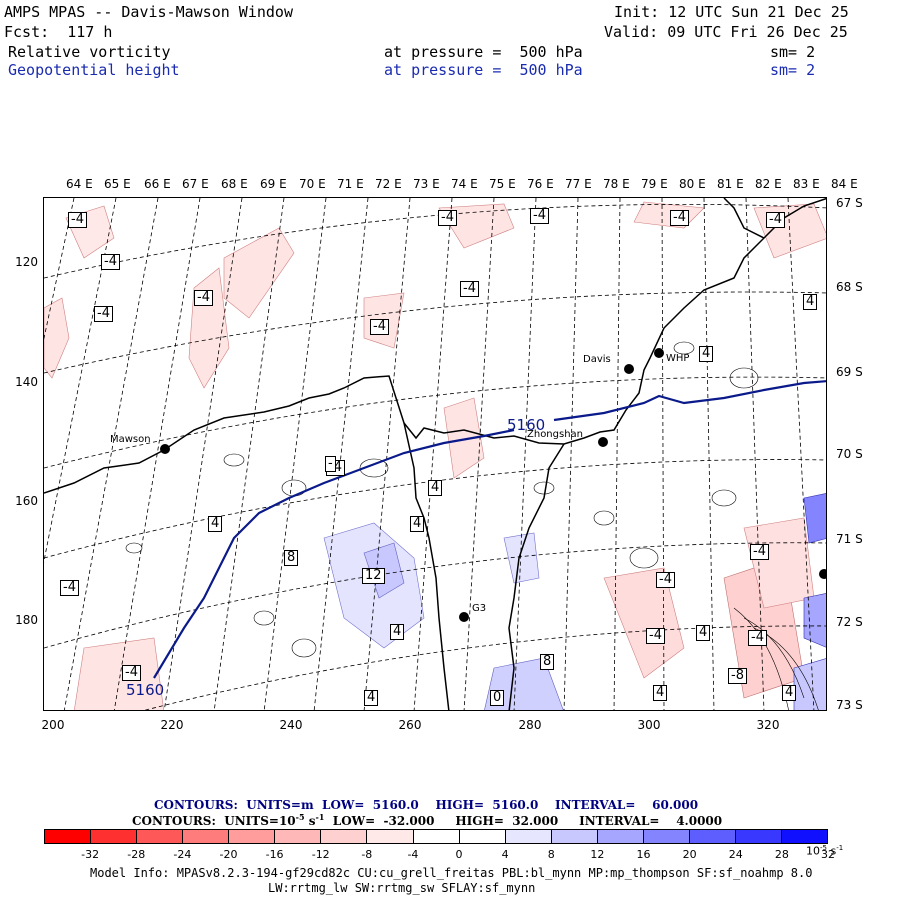  Describe the element at coordinates (182, 854) in the screenshot. I see `color-bar-label: -24` at that location.